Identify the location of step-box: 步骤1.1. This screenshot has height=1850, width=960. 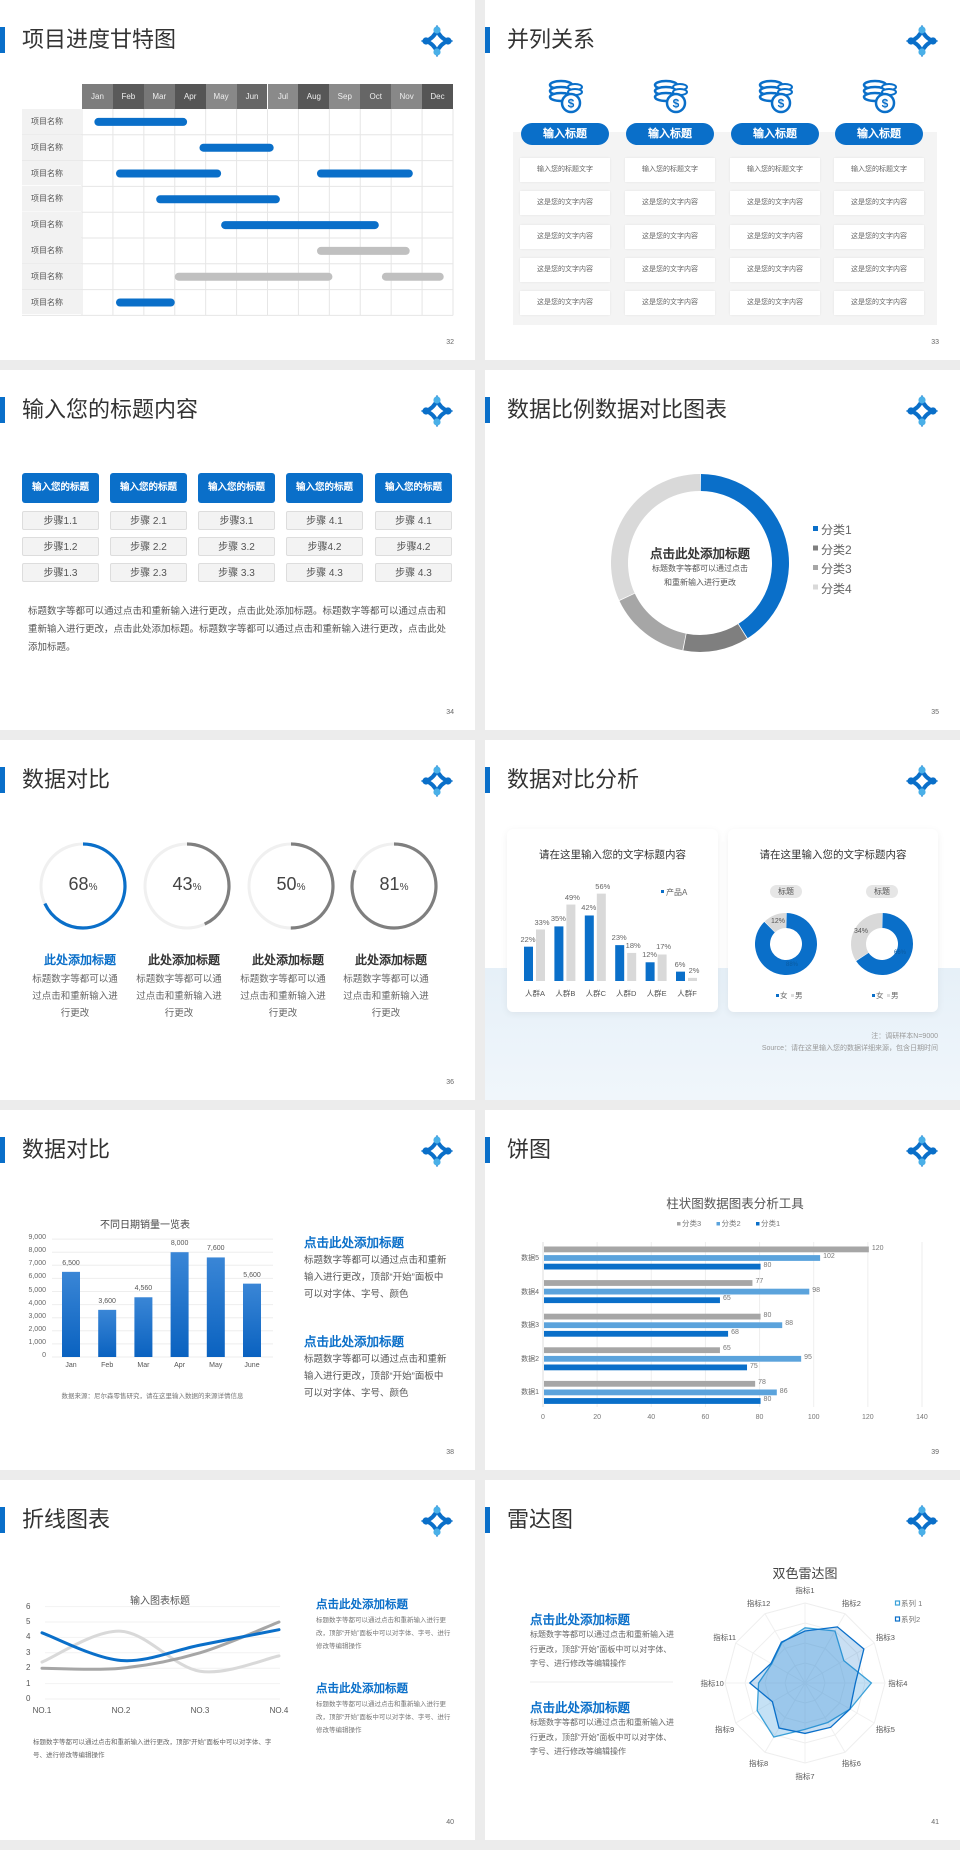
(60, 520).